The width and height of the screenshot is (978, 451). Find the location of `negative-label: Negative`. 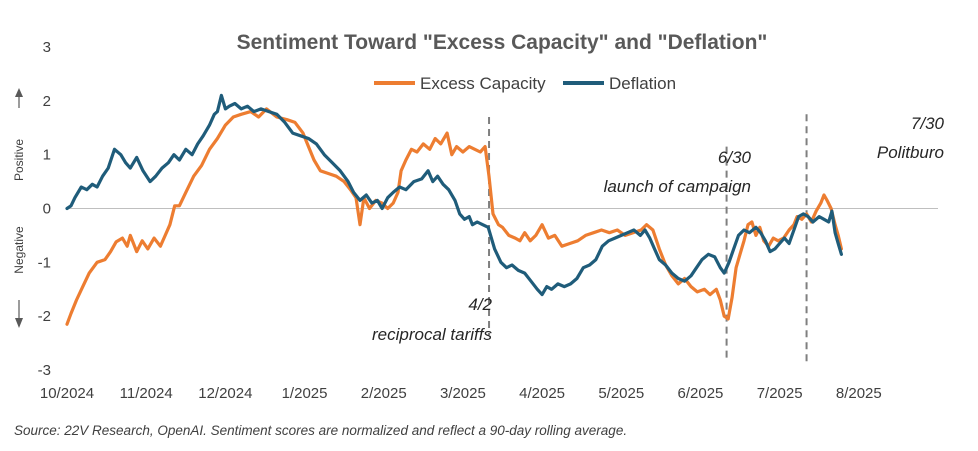

negative-label: Negative is located at coordinates (19, 250).